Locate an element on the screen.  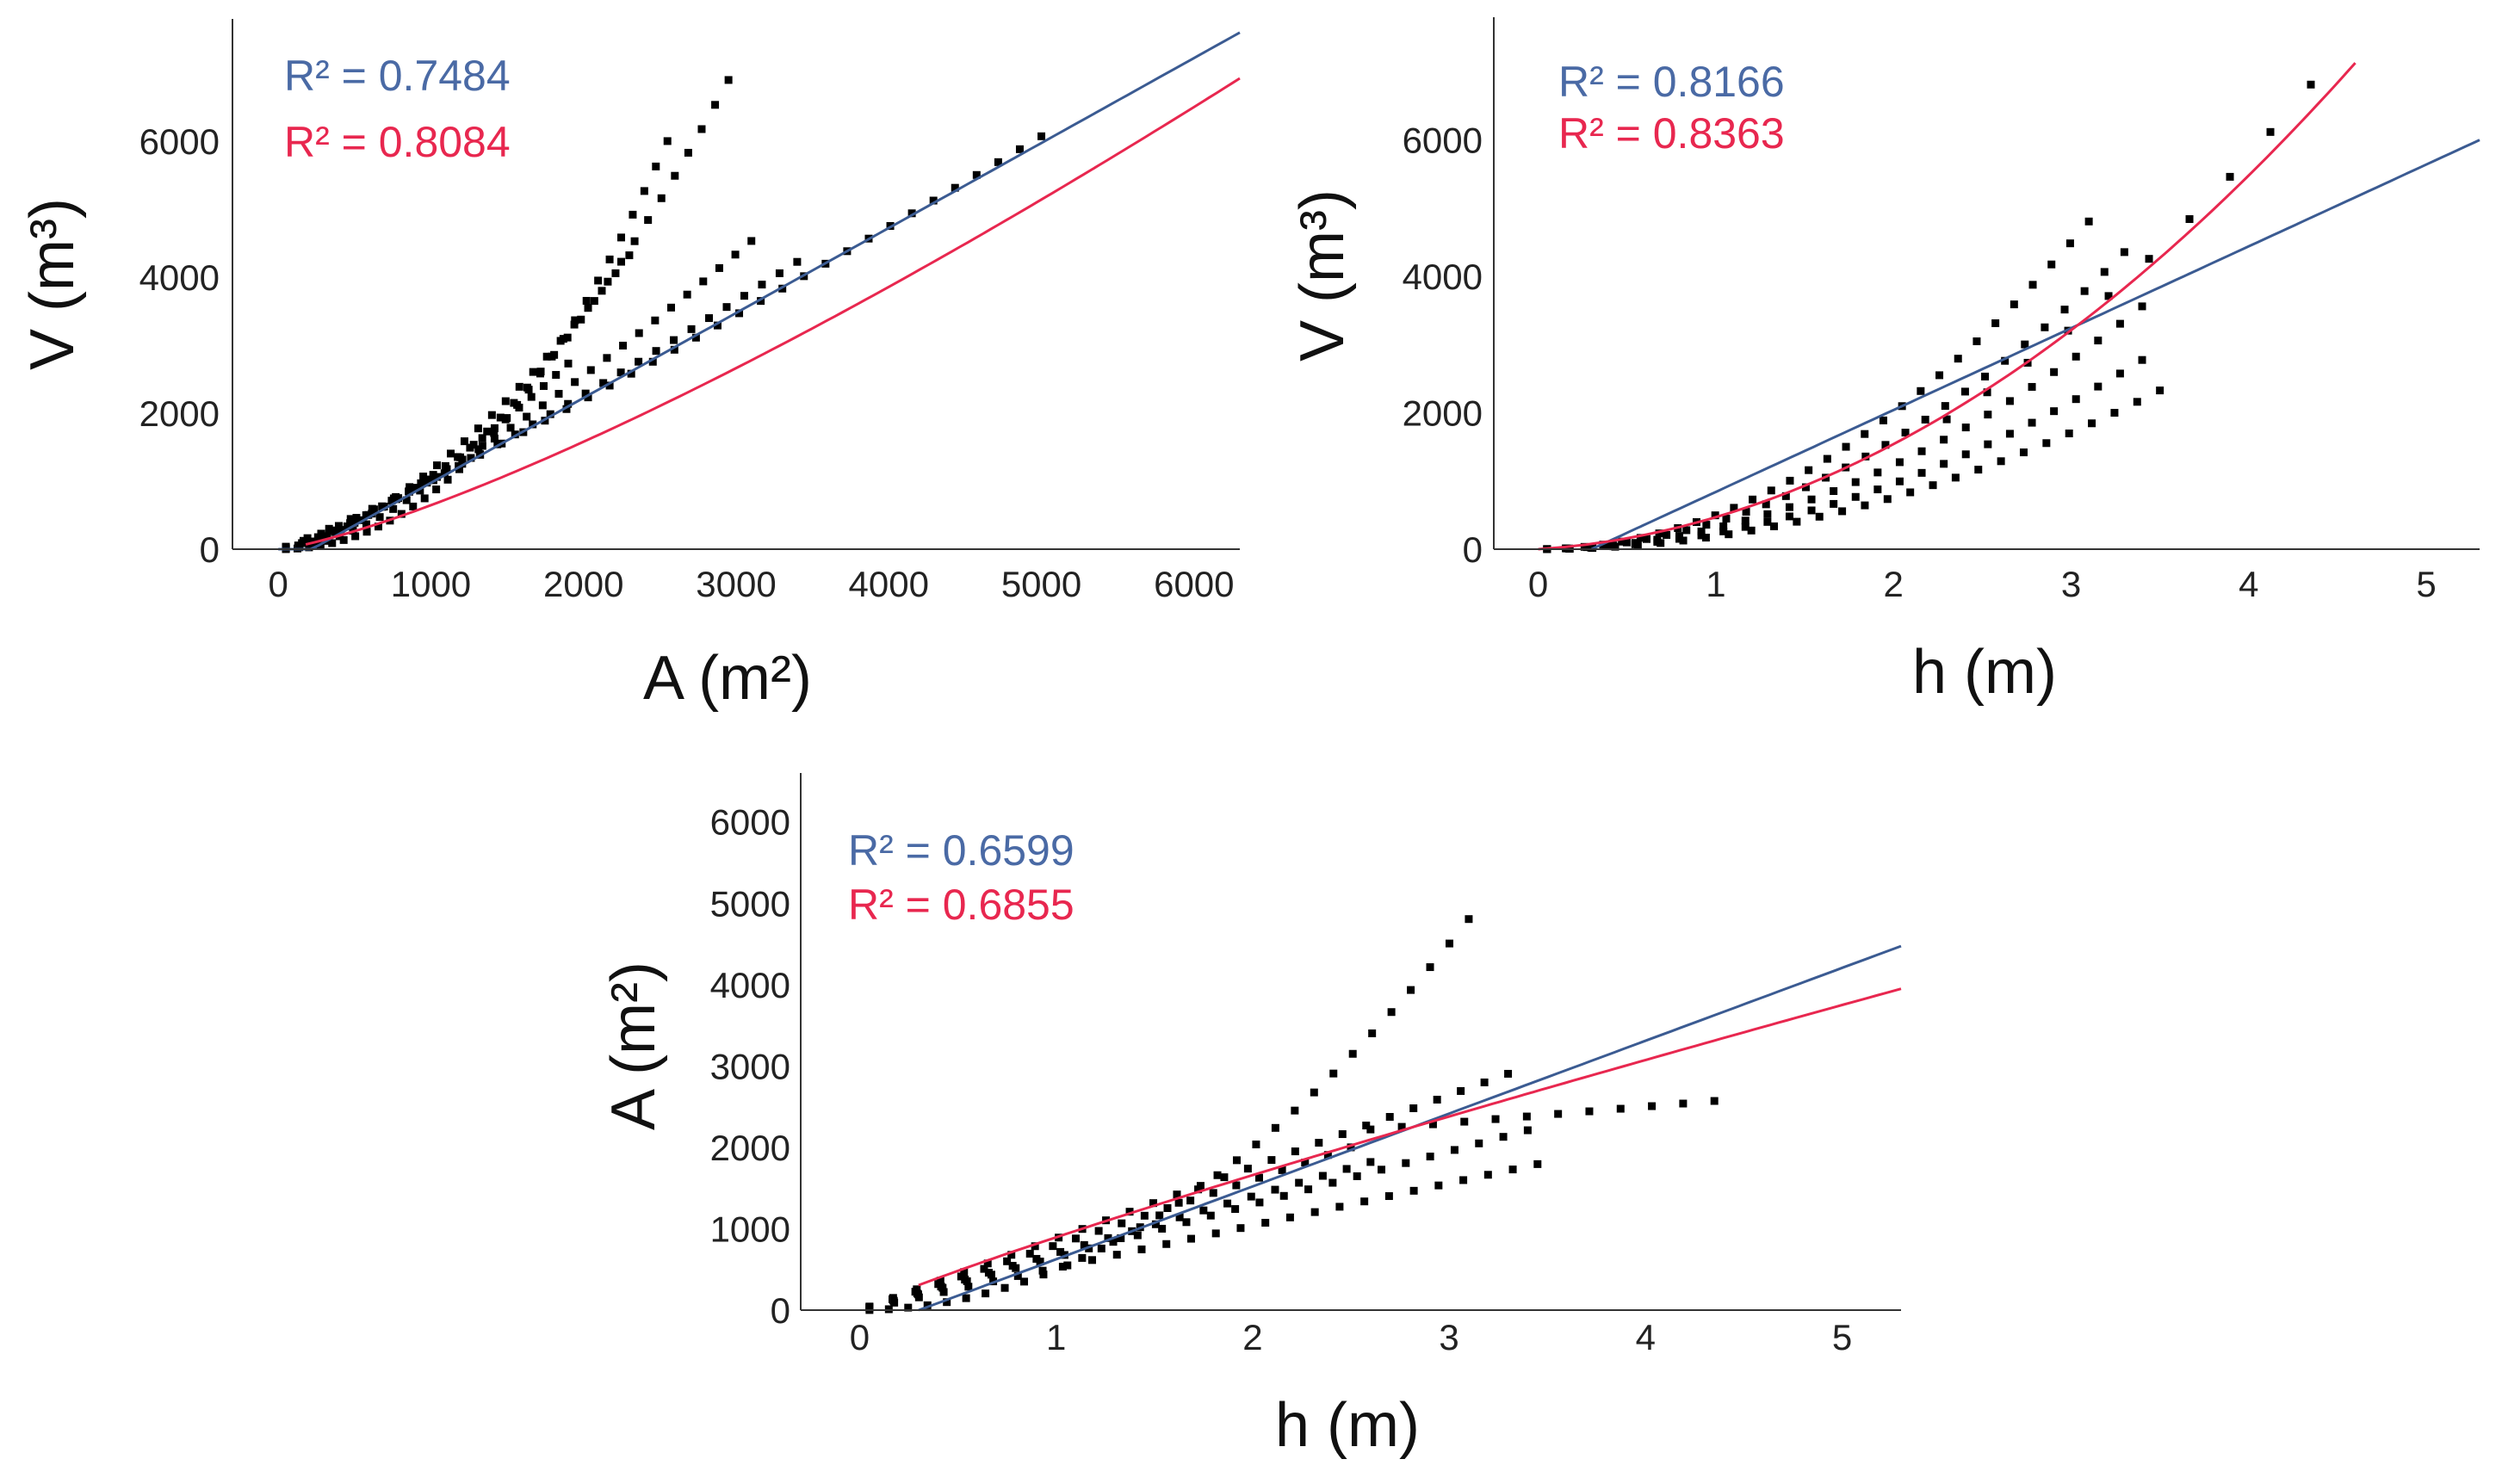
x-tick-label: 3000 is located at coordinates (736, 584).